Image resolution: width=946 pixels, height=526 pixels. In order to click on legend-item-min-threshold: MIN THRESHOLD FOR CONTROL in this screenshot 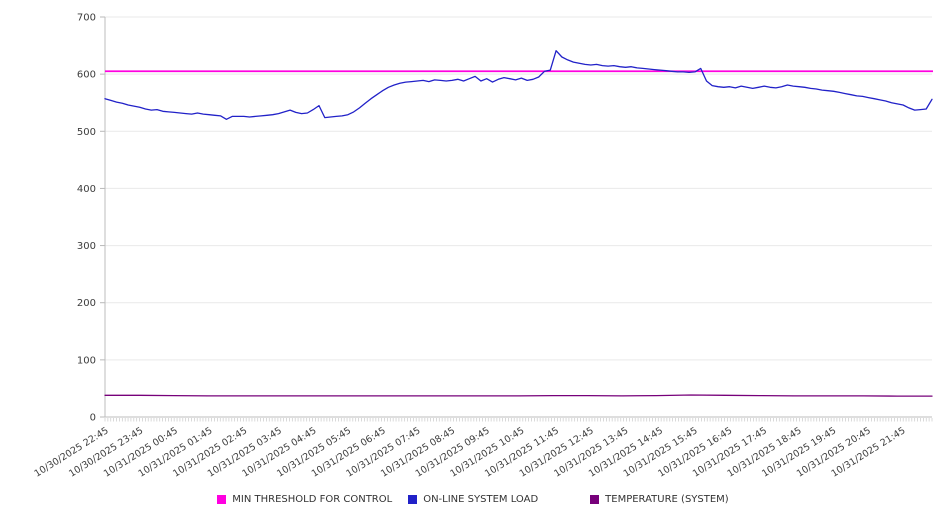, I will do `click(304, 499)`.